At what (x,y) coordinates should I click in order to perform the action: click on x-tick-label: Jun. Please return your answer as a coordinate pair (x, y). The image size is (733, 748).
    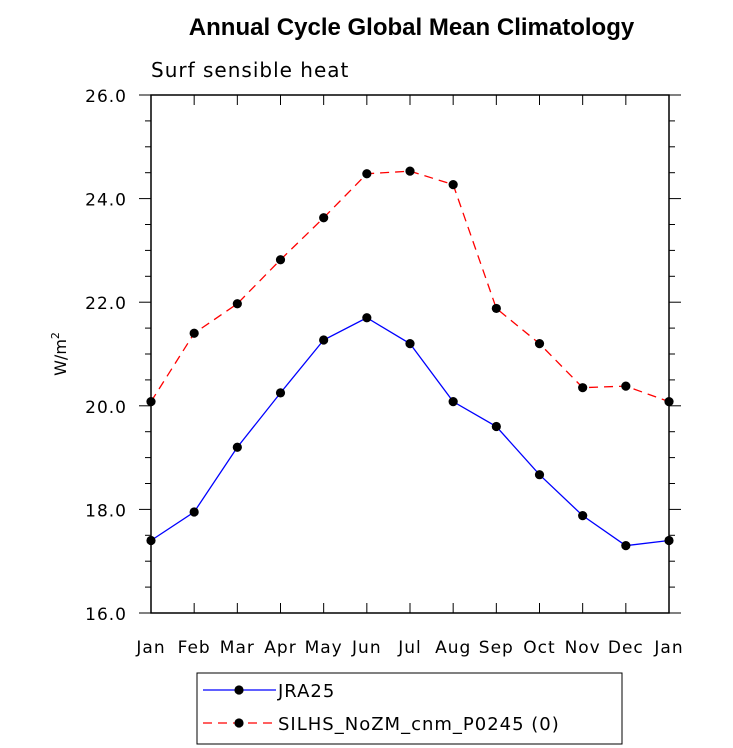
    Looking at the image, I should click on (366, 648).